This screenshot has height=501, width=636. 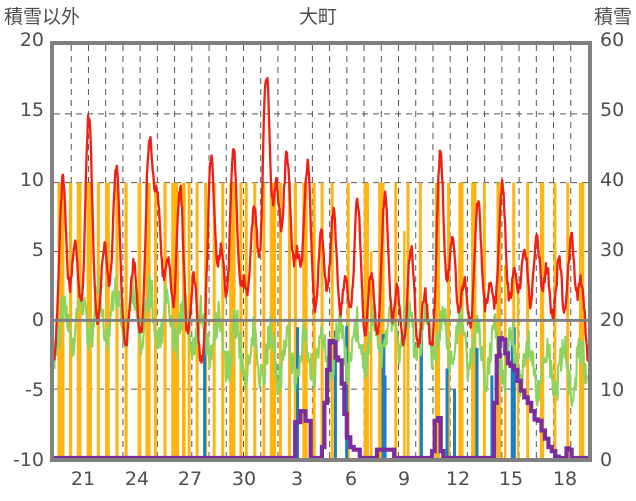 I want to click on x-tick-27: 27, so click(x=190, y=479).